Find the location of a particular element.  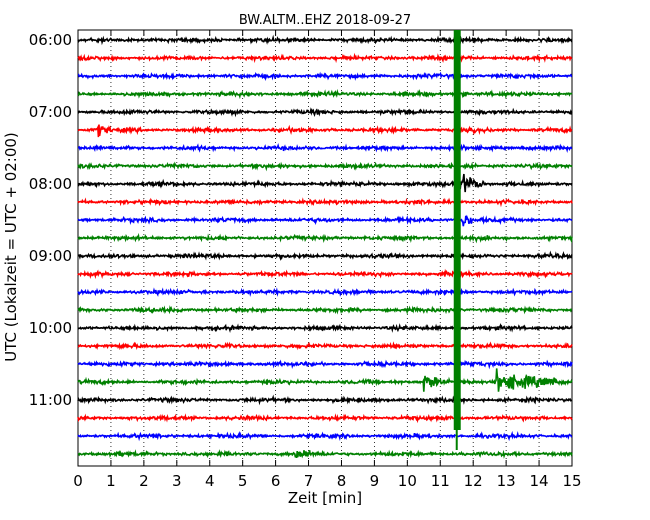

y-tick-label: 07:00 is located at coordinates (50, 112).